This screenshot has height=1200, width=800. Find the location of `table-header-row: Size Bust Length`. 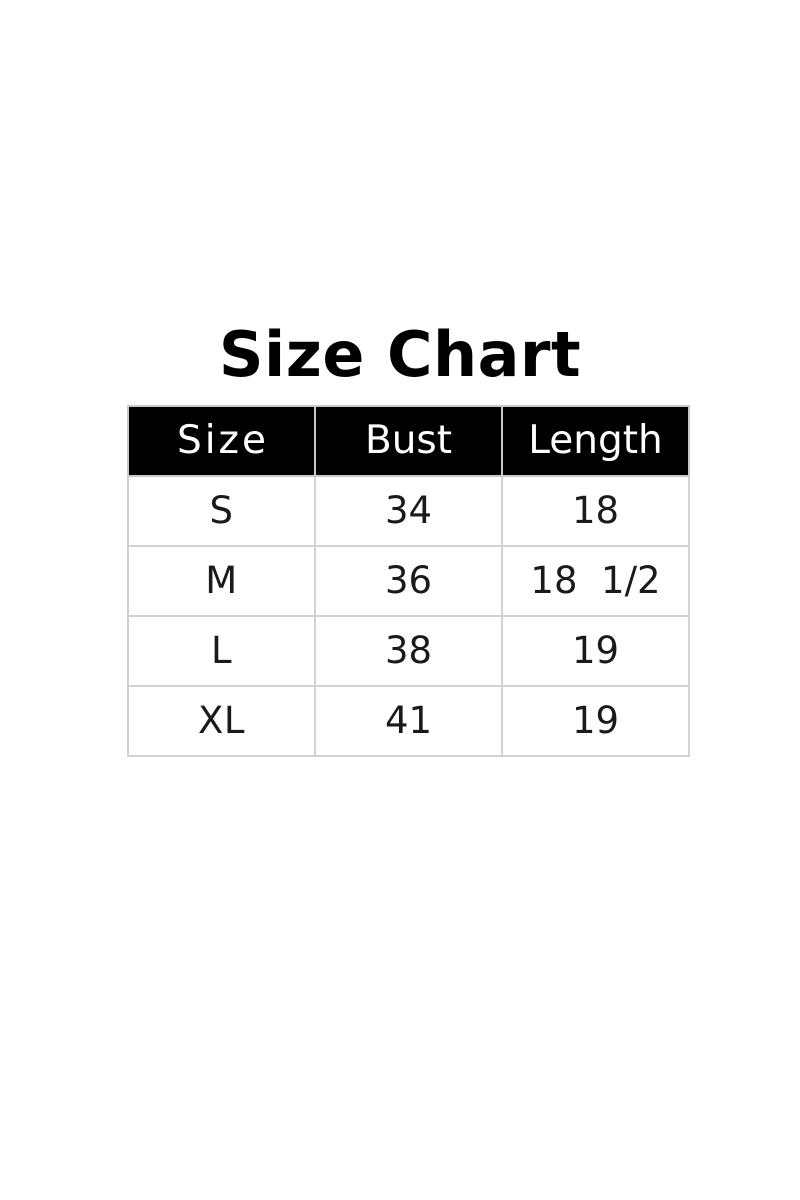

table-header-row: Size Bust Length is located at coordinates (408, 441).